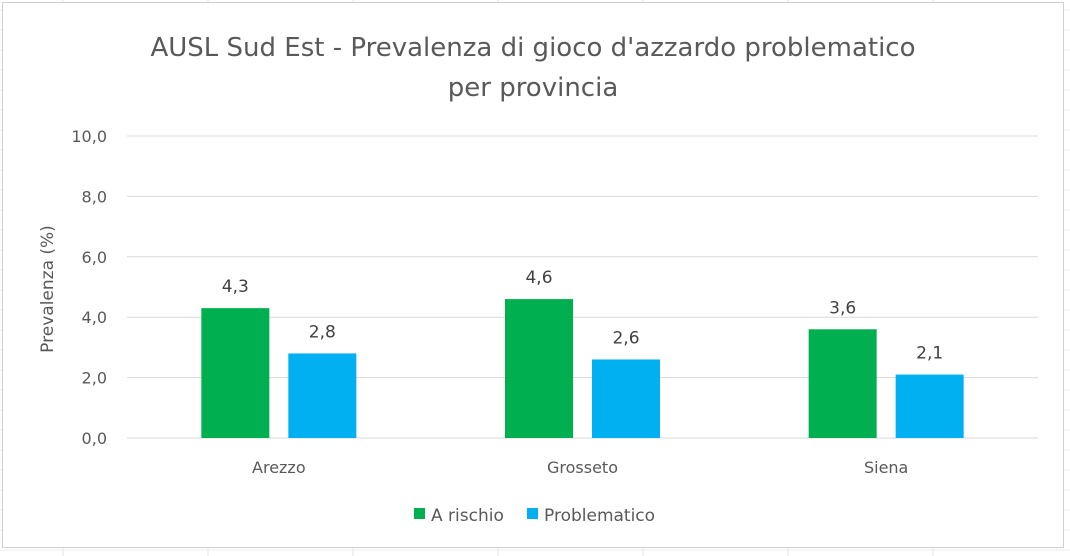 This screenshot has width=1070, height=556. I want to click on y-tick-label: 10,0, so click(89, 136).